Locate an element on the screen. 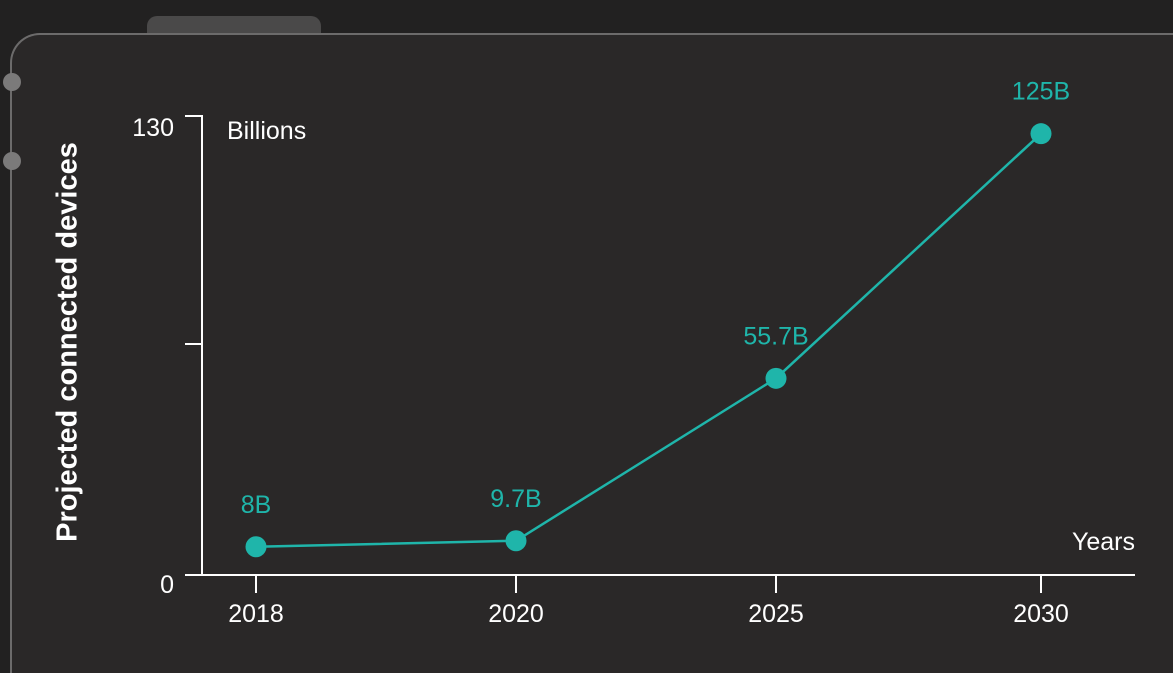 This screenshot has width=1173, height=673. x-tick-label: 2018 is located at coordinates (256, 614).